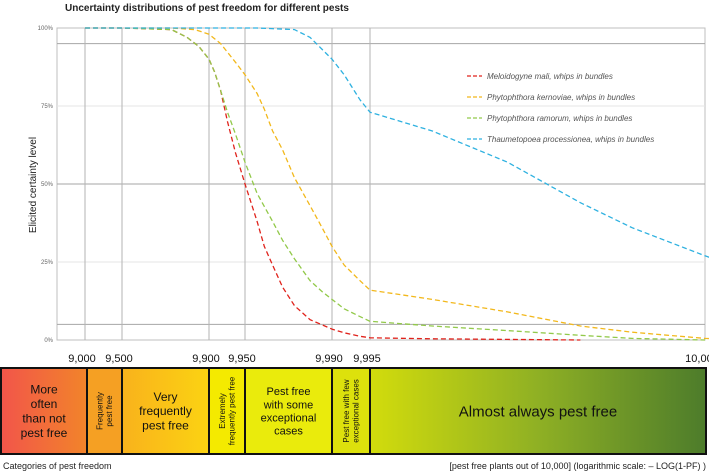 This screenshot has width=709, height=474. Describe the element at coordinates (550, 76) in the screenshot. I see `legend-entry-1: Meloidogyne mali, whips in bundles` at that location.